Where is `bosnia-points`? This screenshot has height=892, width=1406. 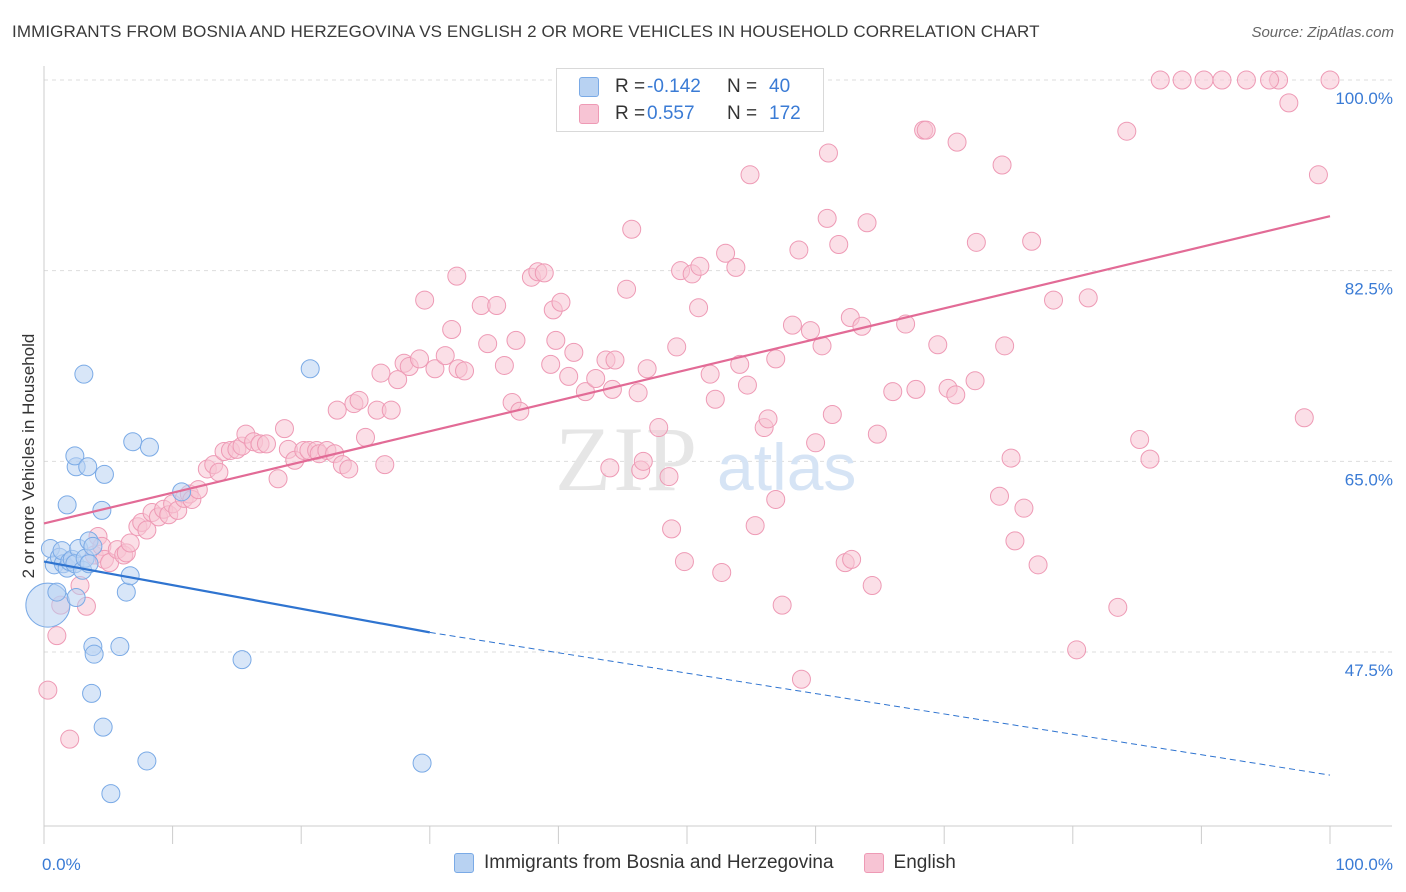 bosnia-points is located at coordinates (228, 581).